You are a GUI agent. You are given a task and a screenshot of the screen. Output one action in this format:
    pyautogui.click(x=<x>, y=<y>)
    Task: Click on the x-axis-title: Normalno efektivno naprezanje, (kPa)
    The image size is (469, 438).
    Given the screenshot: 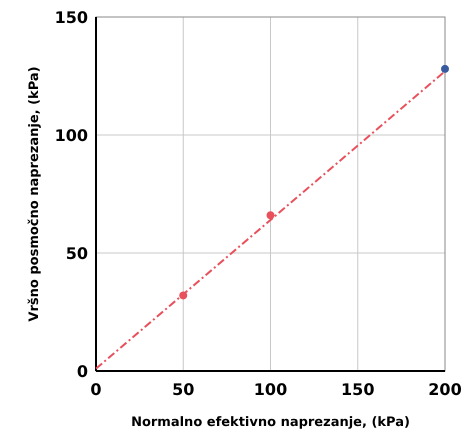 What is the action you would take?
    pyautogui.click(x=270, y=422)
    